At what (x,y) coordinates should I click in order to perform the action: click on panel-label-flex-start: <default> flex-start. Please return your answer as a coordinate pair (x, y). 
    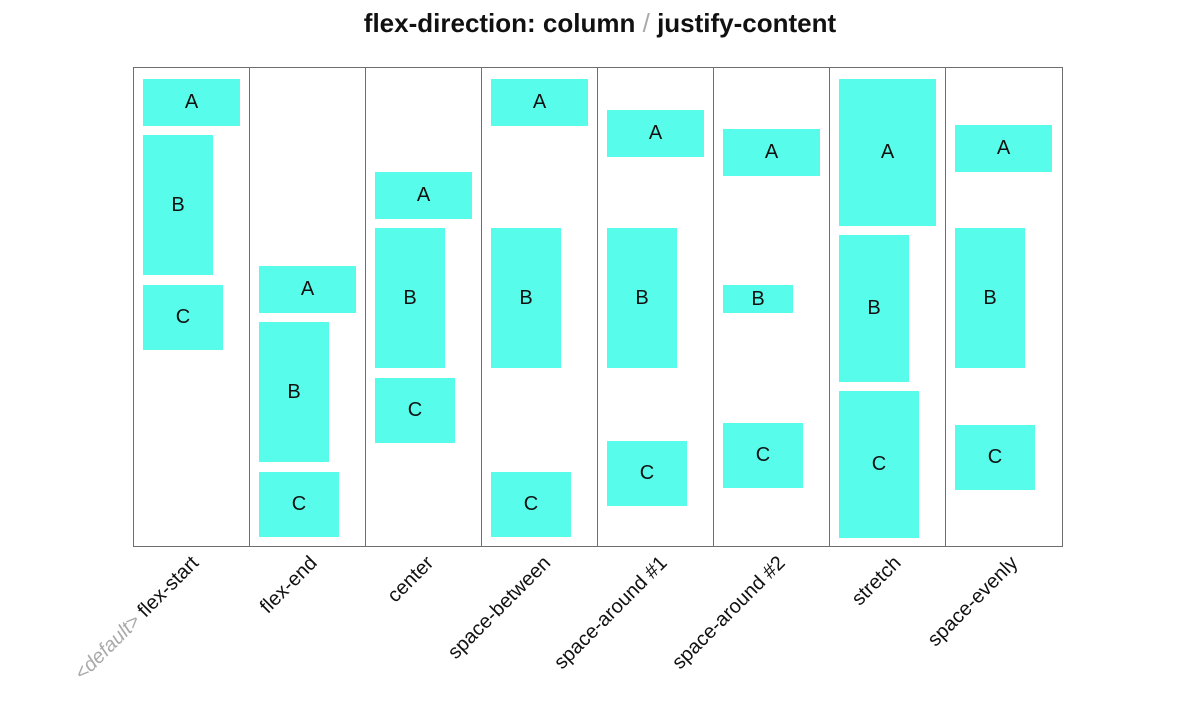
    Looking at the image, I should click on (137, 618).